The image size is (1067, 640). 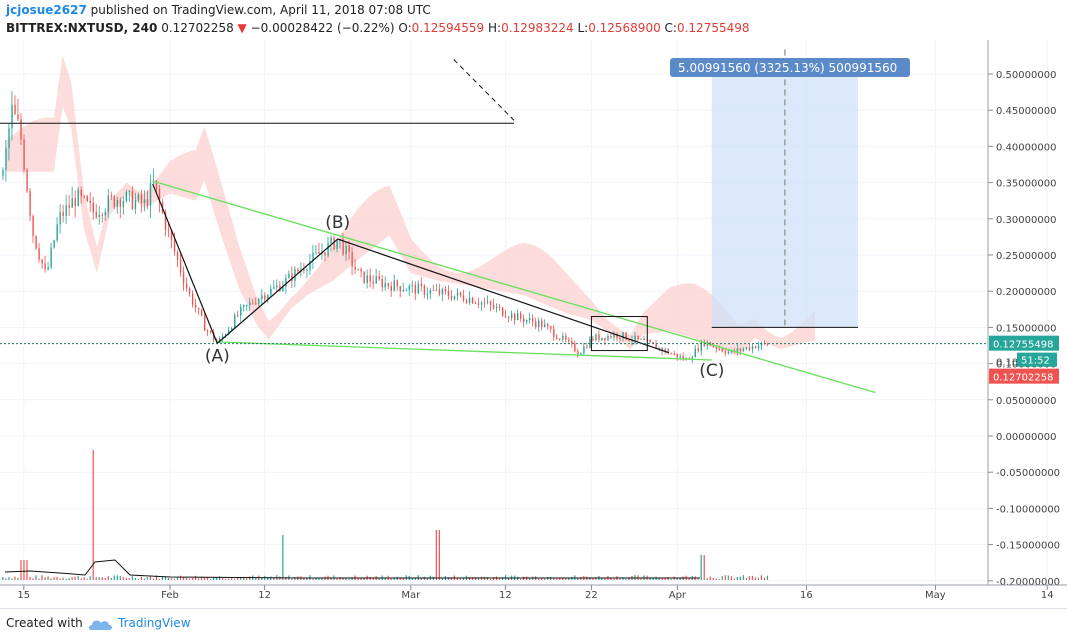 I want to click on price-tags: 0.100 0.12755498 51:52 0.12702258, so click(x=1024, y=359).